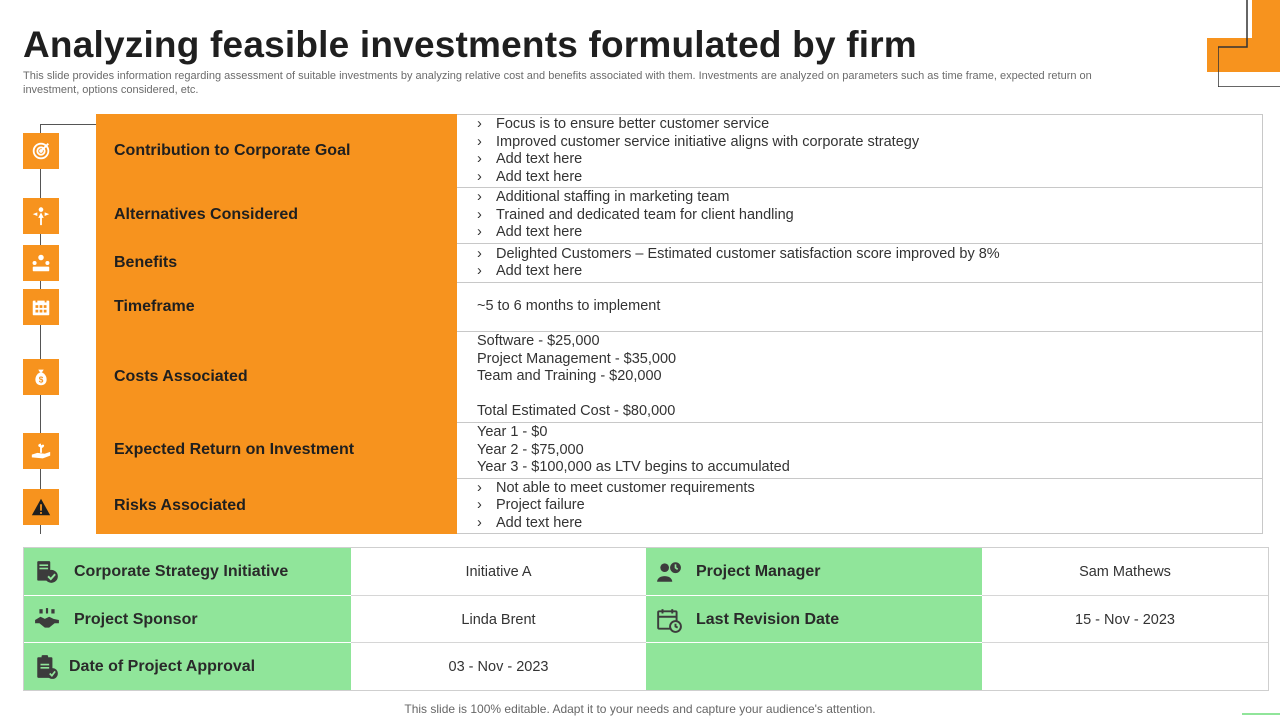 This screenshot has width=1280, height=720. What do you see at coordinates (47, 666) in the screenshot?
I see `approval-clipboard-icon` at bounding box center [47, 666].